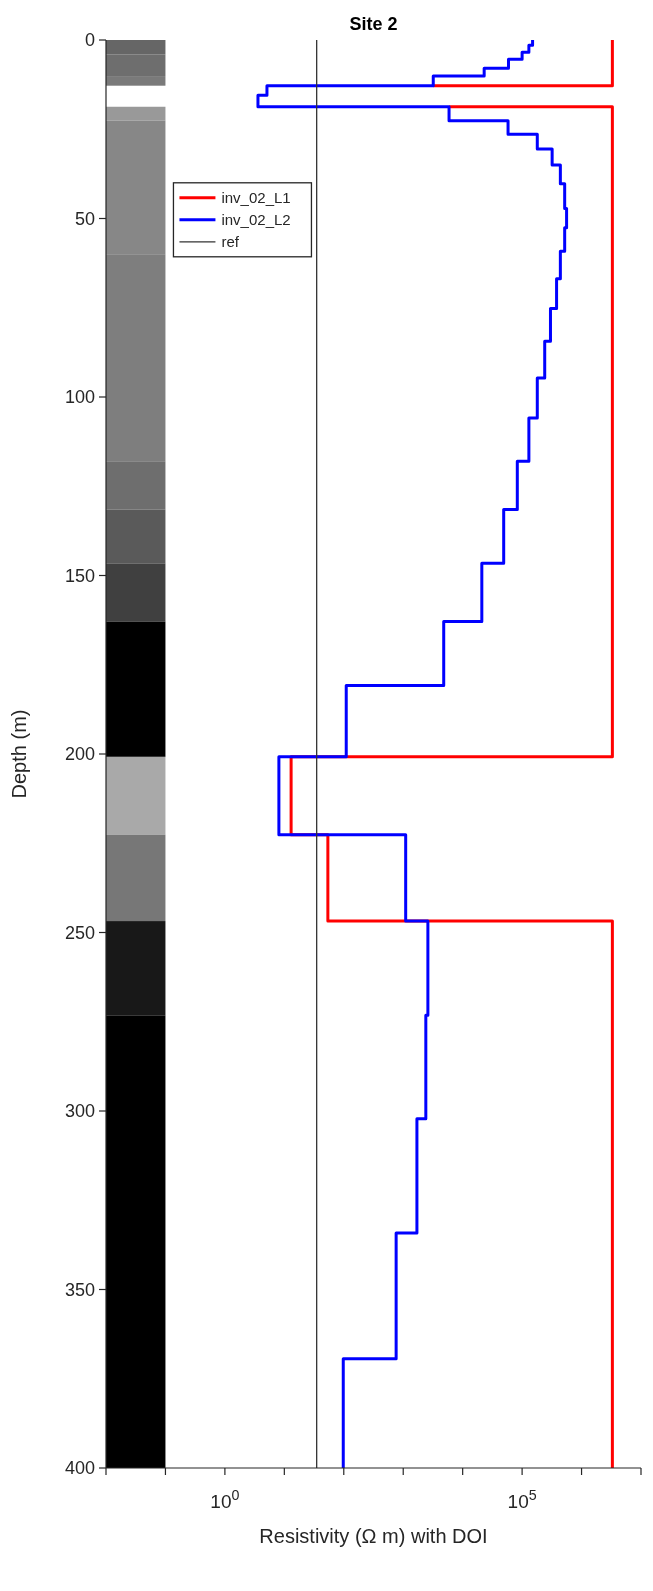 The width and height of the screenshot is (653, 1591). What do you see at coordinates (256, 219) in the screenshot?
I see `legend-label: inv_02_L2` at bounding box center [256, 219].